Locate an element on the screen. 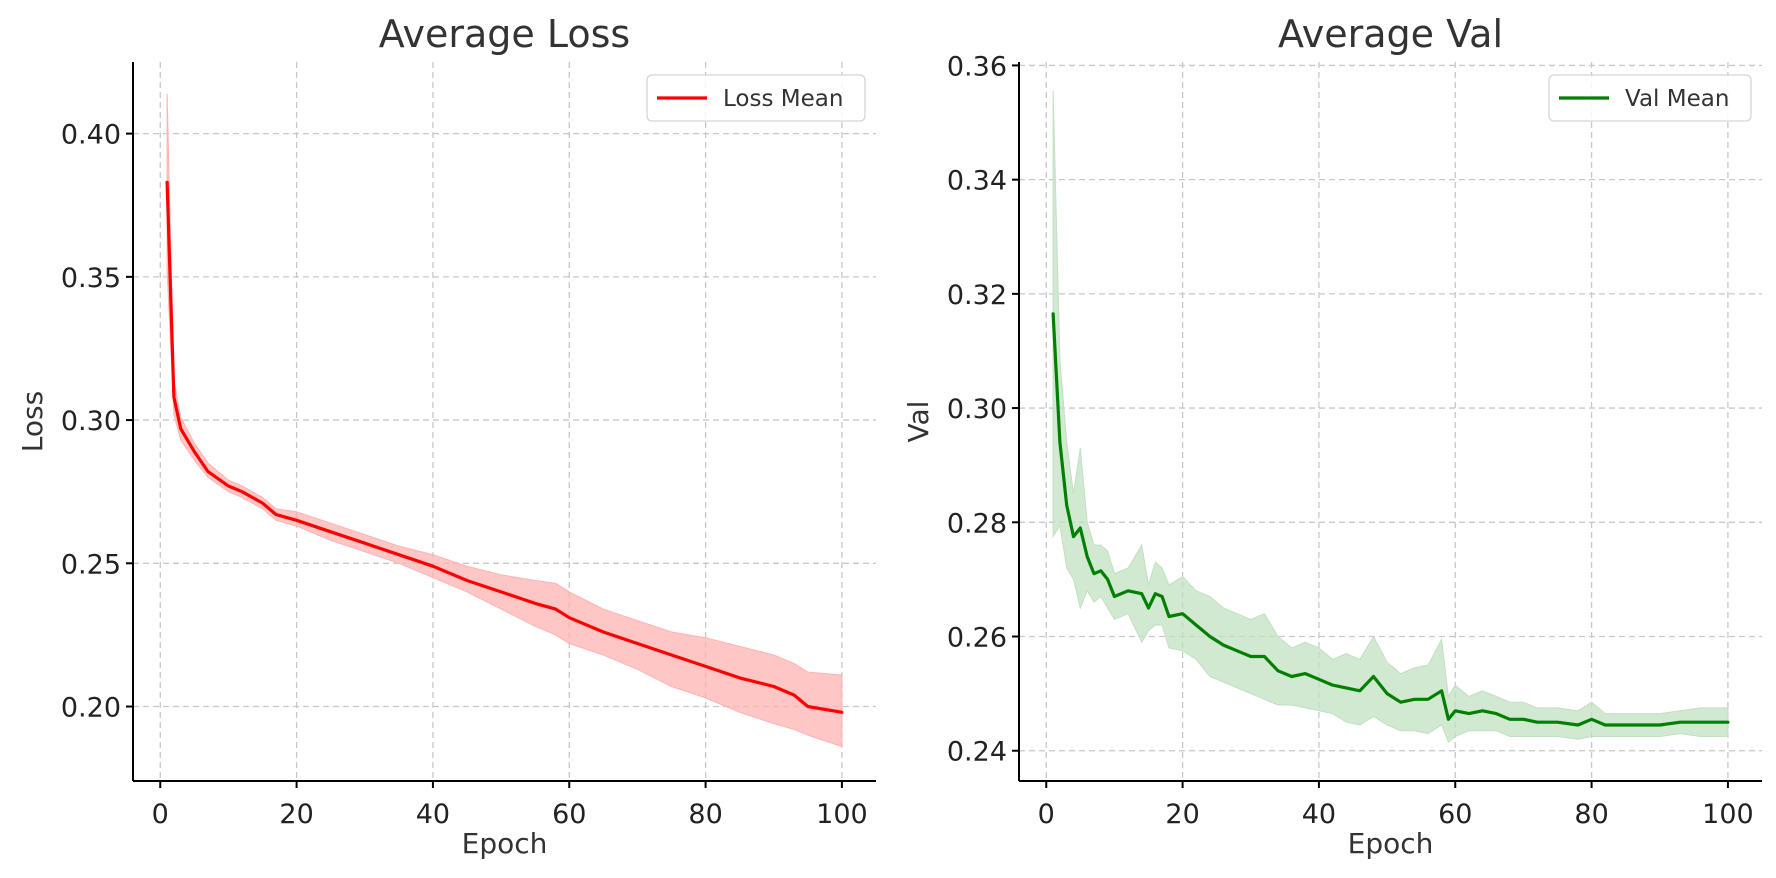 The image size is (1776, 878). chart-1-title: Average Loss is located at coordinates (504, 34).